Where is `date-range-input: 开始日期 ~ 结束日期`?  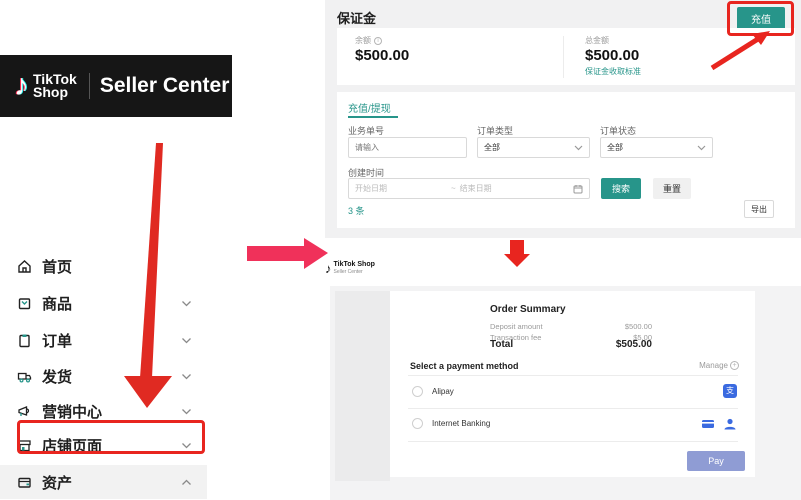 date-range-input: 开始日期 ~ 结束日期 is located at coordinates (469, 188).